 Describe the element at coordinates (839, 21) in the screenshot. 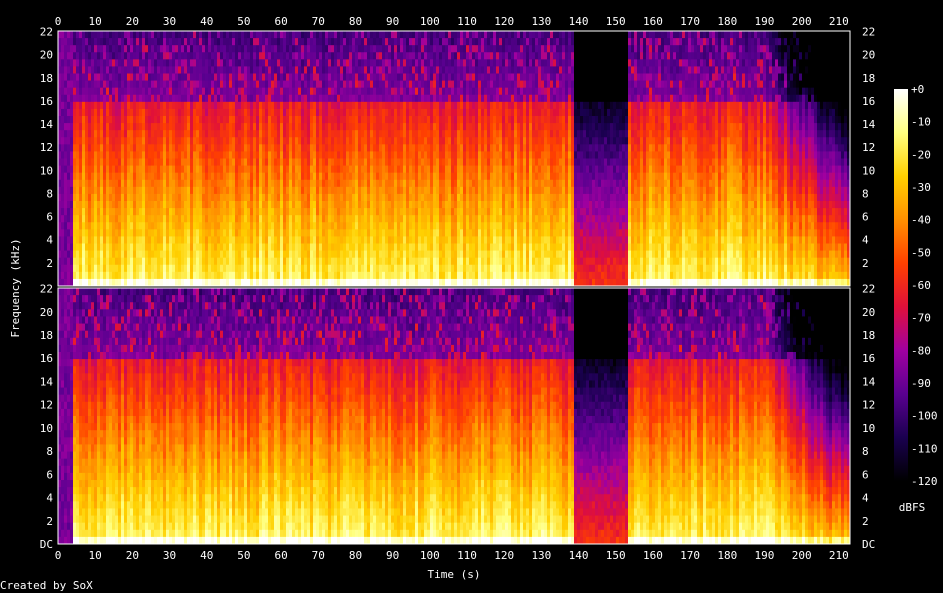

I see `x-tick-label-top: 210` at that location.